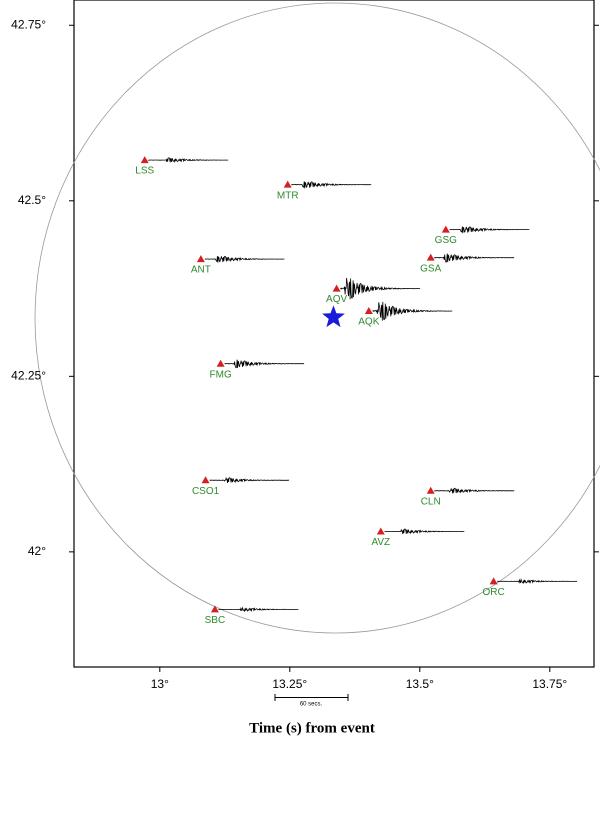 The height and width of the screenshot is (816, 600). What do you see at coordinates (288, 195) in the screenshot?
I see `station-label: MTR` at bounding box center [288, 195].